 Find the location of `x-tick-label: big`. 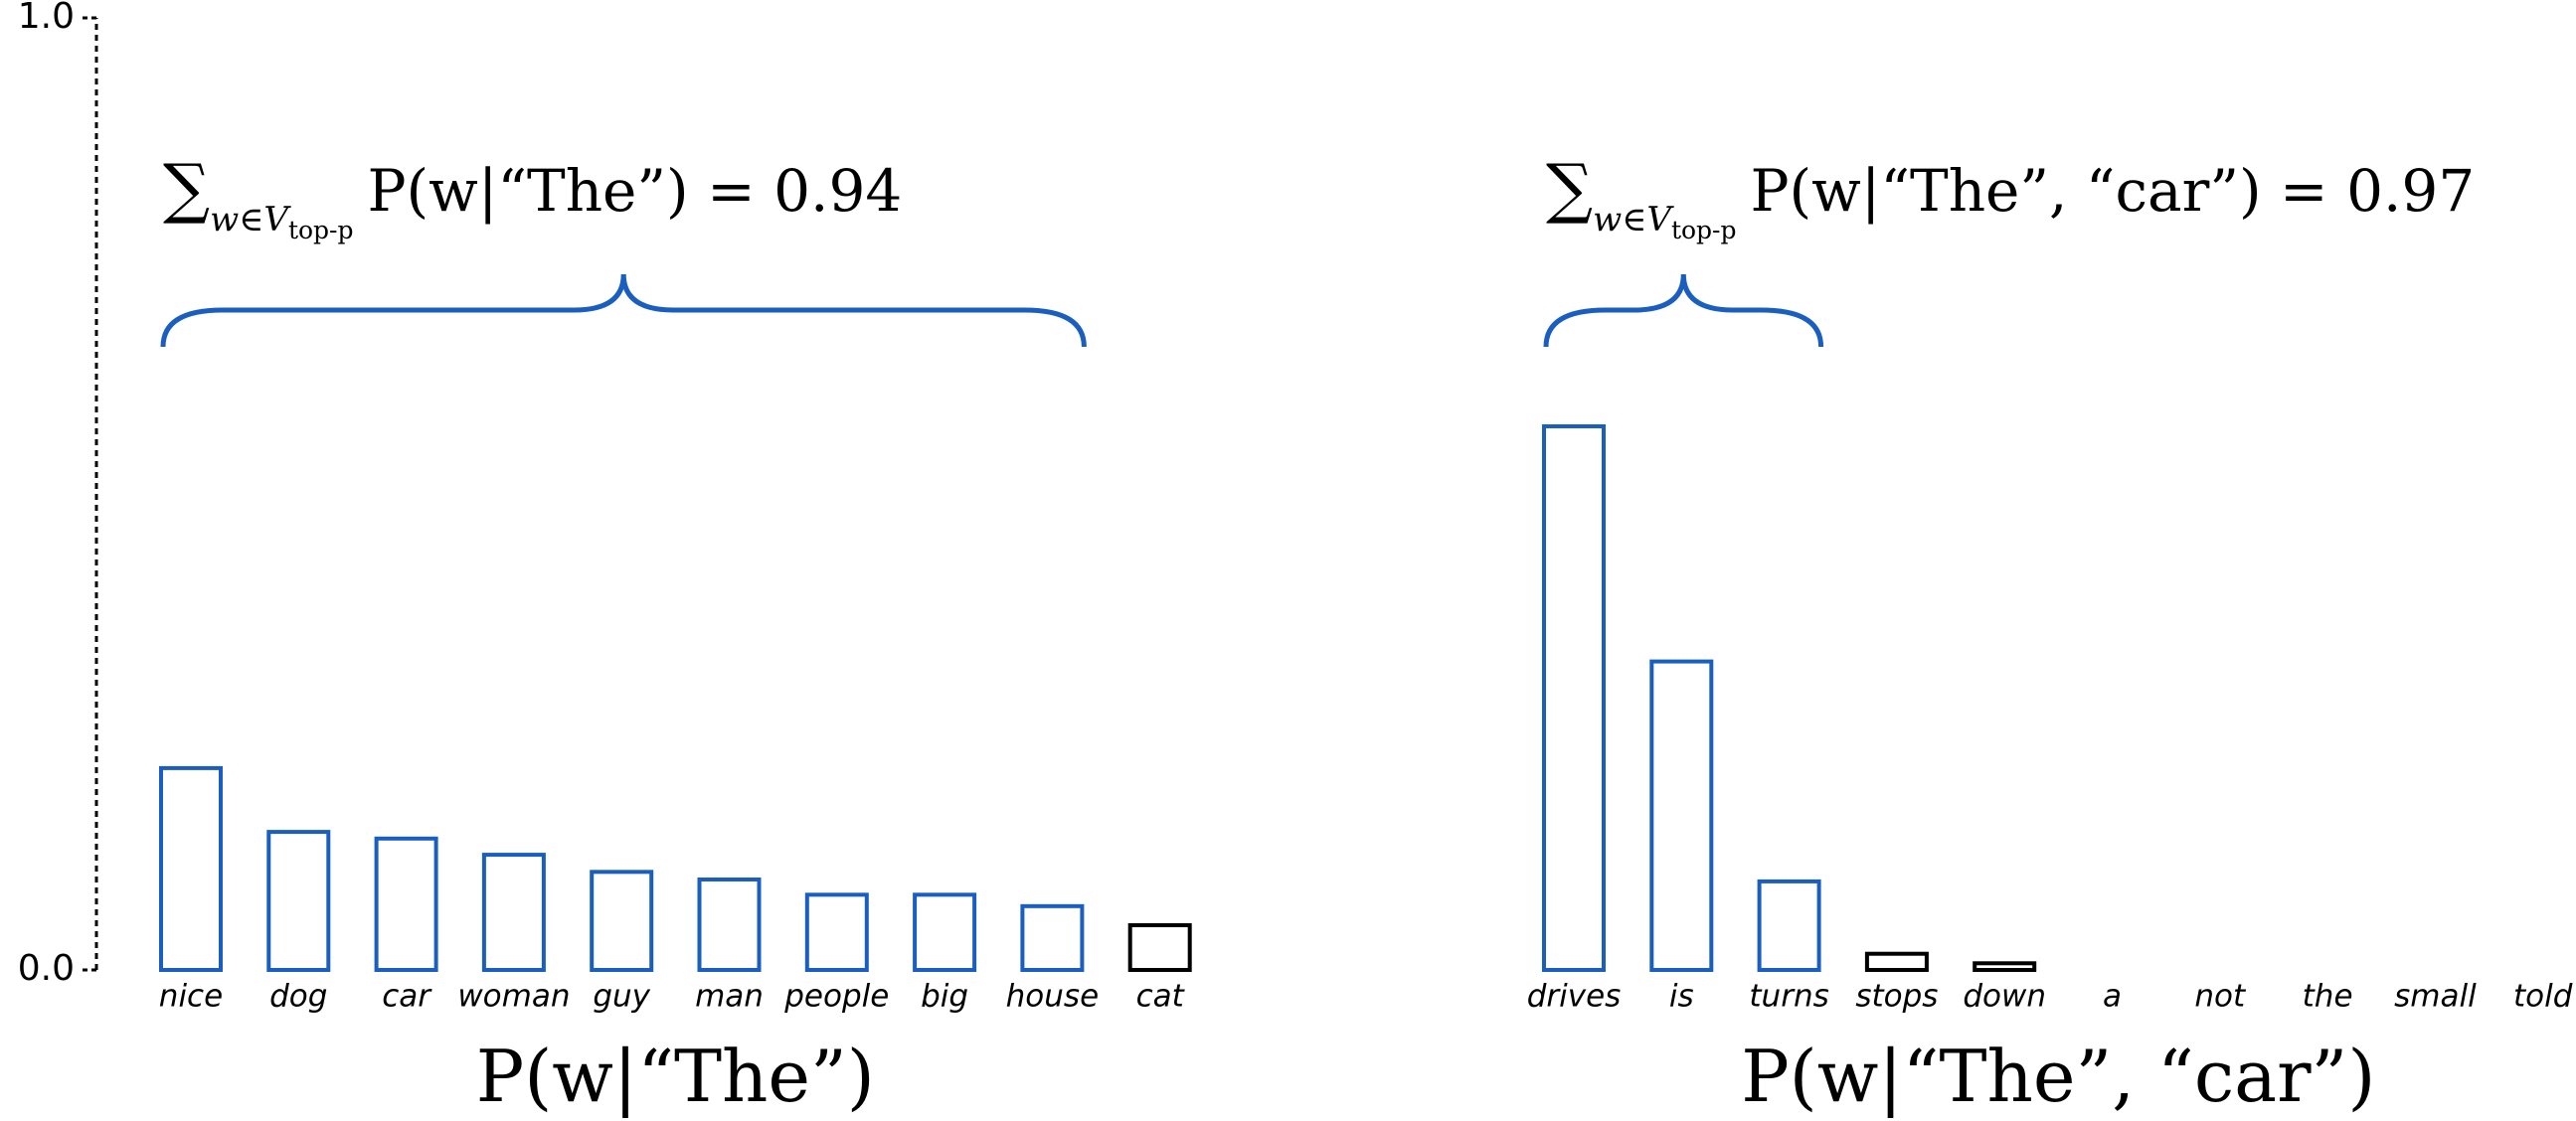

x-tick-label: big is located at coordinates (944, 997).